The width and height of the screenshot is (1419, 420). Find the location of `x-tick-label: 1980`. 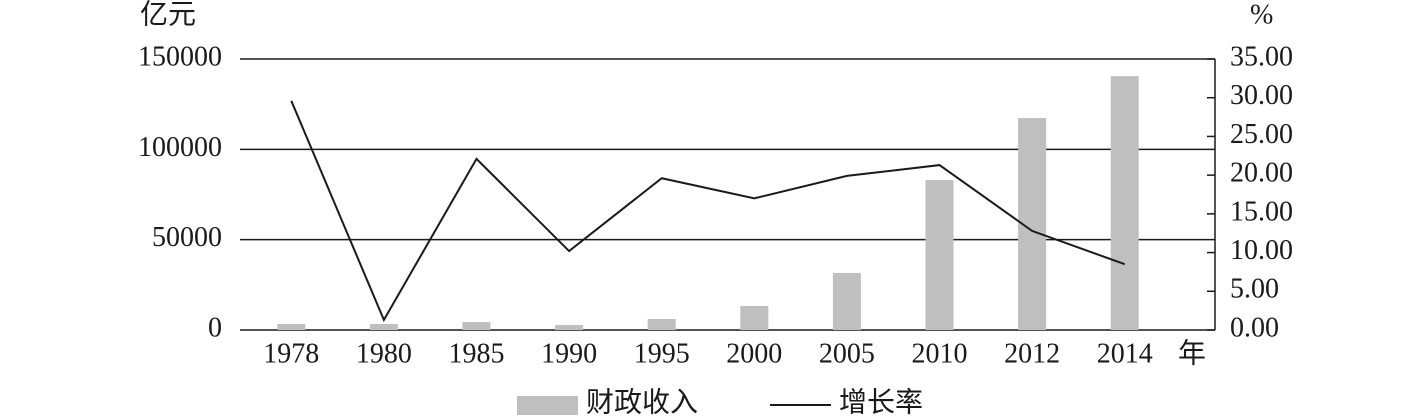

x-tick-label: 1980 is located at coordinates (384, 353).